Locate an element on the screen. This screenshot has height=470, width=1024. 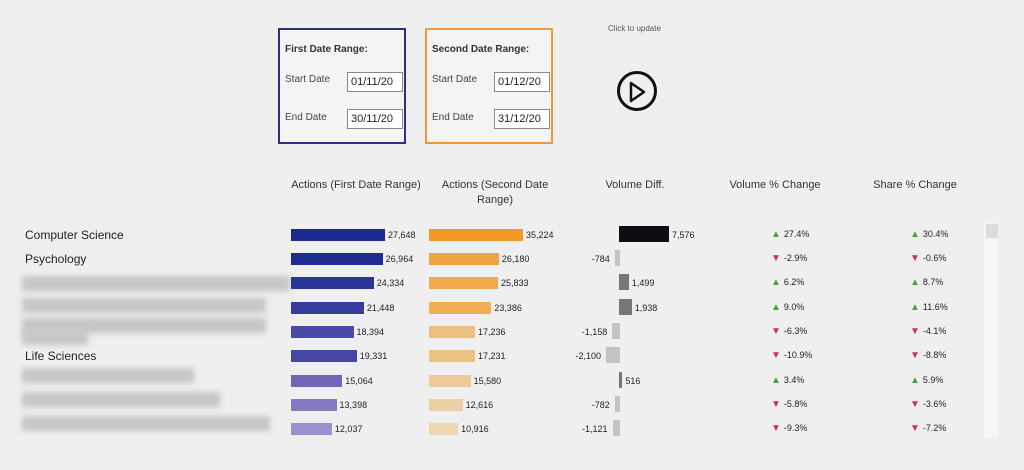
share-pct-change: ▼ -3.6% is located at coordinates (928, 404).